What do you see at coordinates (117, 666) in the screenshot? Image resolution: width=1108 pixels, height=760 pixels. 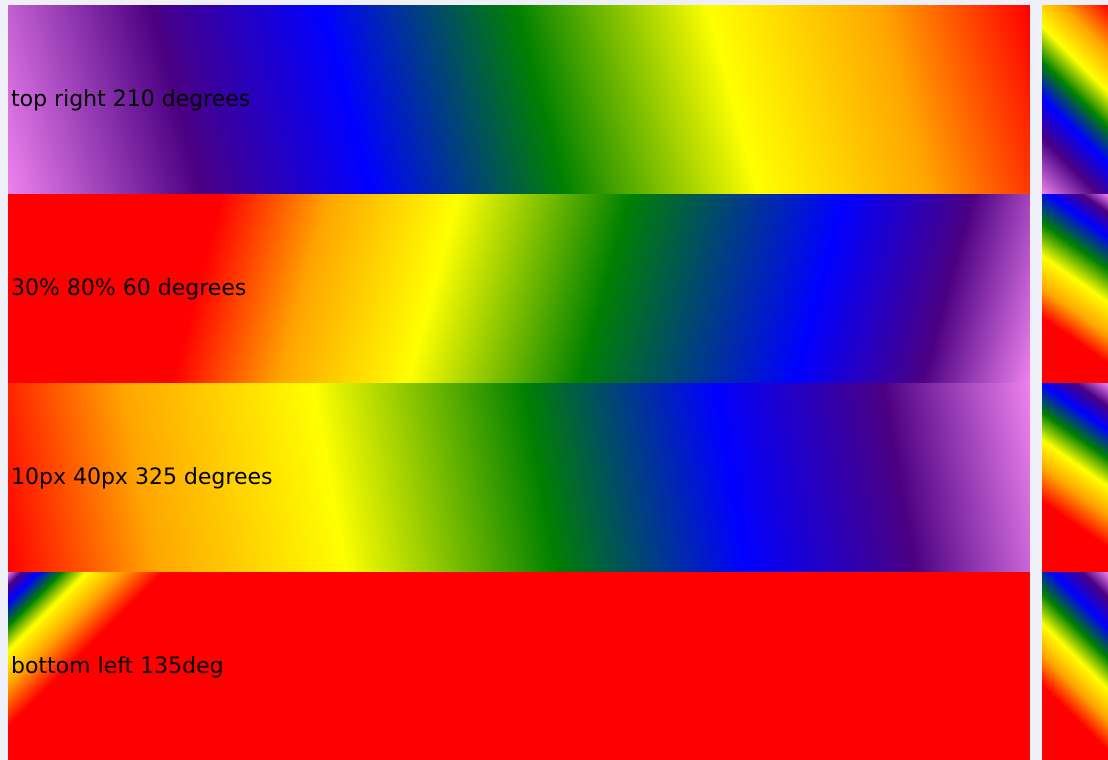 I see `band-label: bottom left 135deg` at bounding box center [117, 666].